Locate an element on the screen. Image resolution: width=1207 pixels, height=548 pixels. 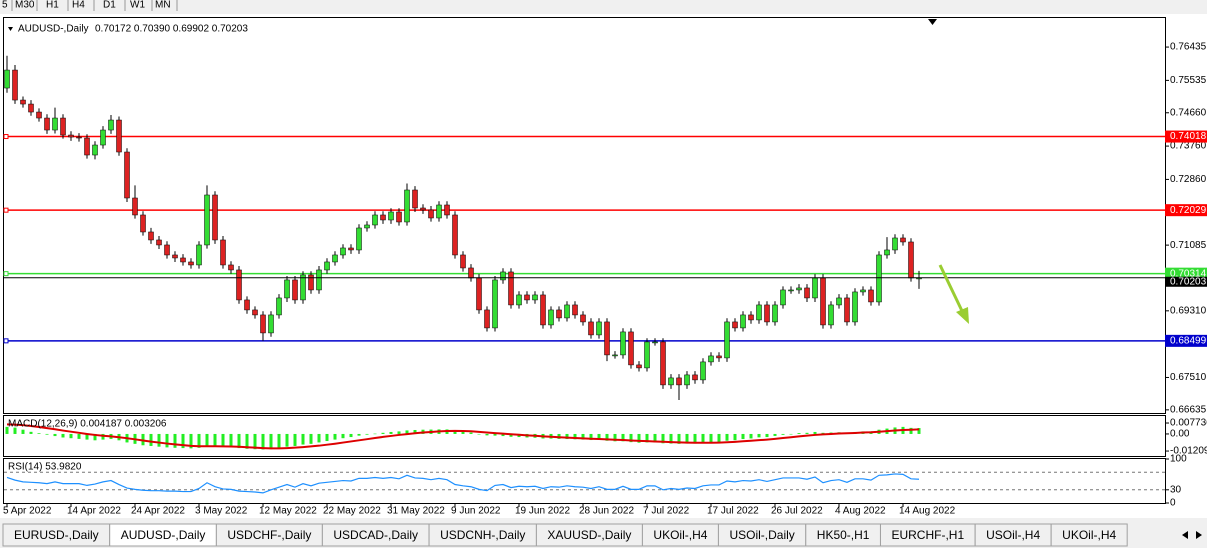
tab-label: USOil-,H4 is located at coordinates (1013, 535).